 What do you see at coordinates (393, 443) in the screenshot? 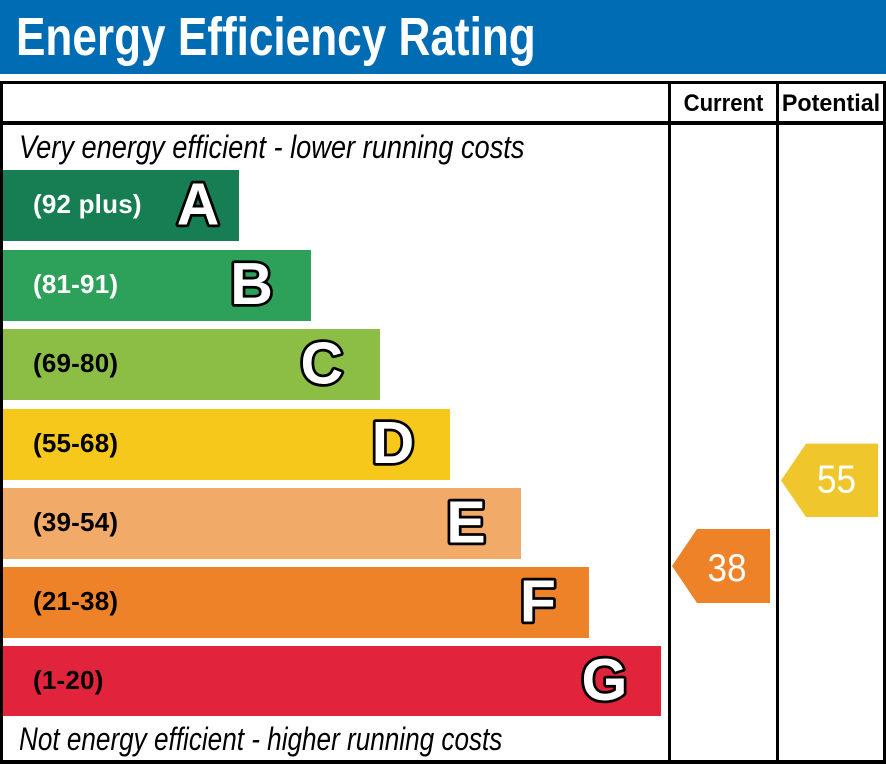
I see `svg-text: D` at bounding box center [393, 443].